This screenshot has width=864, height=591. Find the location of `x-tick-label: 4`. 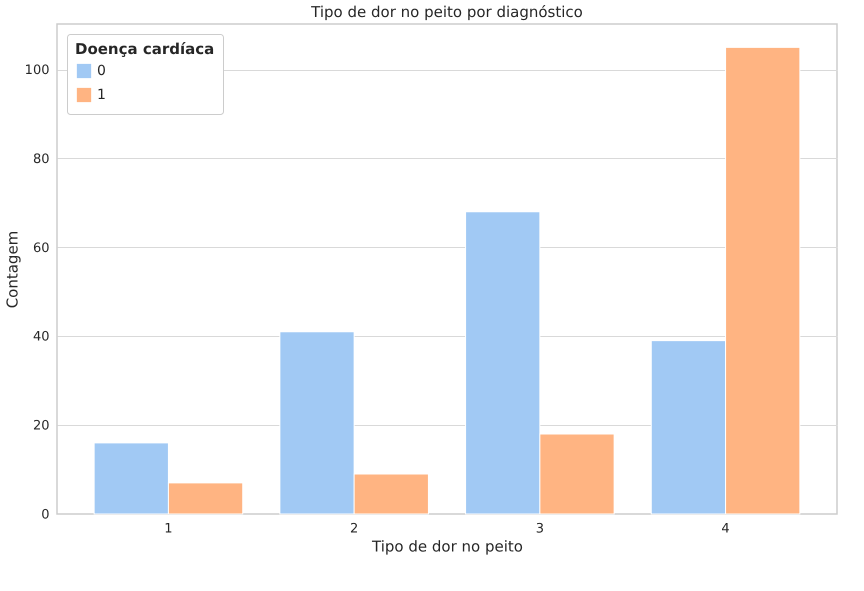

x-tick-label: 4 is located at coordinates (725, 529).